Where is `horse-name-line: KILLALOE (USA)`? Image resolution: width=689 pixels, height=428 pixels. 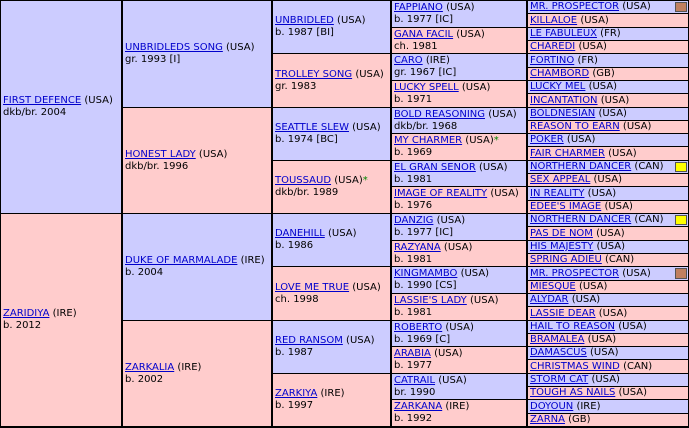 horse-name-line: KILLALOE (USA) is located at coordinates (608, 21).